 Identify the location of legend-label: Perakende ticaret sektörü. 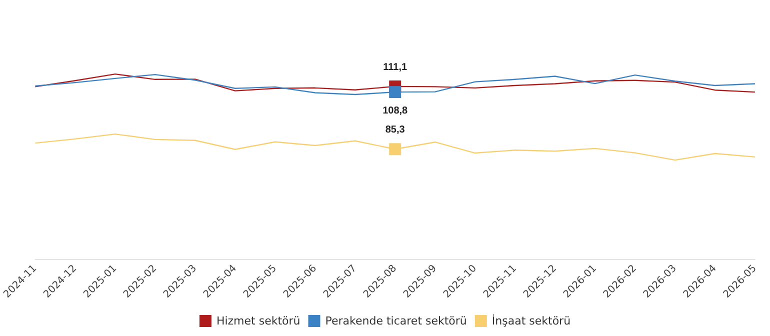
(396, 321).